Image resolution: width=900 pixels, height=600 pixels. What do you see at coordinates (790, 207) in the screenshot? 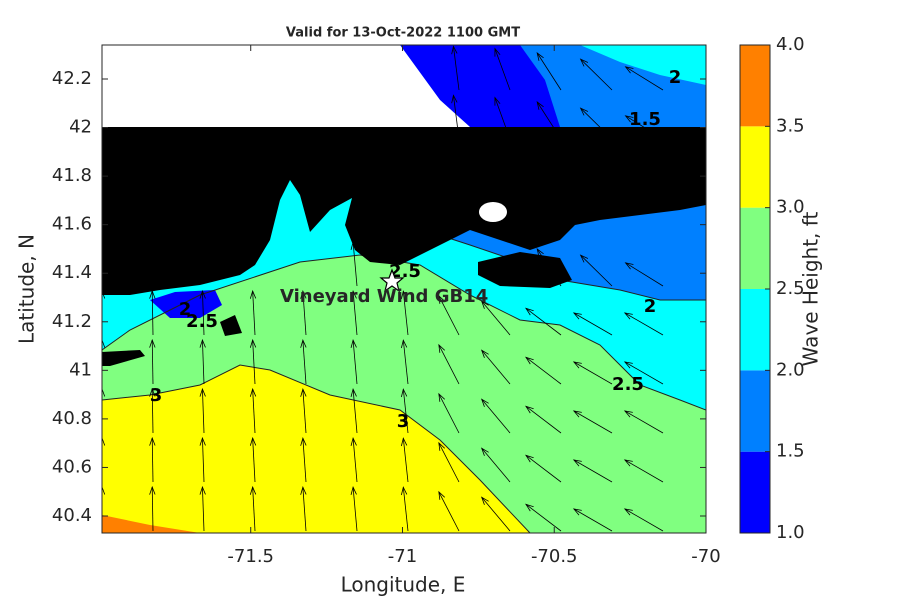
I see `colorbar-tick-label: 3.0` at bounding box center [790, 207].